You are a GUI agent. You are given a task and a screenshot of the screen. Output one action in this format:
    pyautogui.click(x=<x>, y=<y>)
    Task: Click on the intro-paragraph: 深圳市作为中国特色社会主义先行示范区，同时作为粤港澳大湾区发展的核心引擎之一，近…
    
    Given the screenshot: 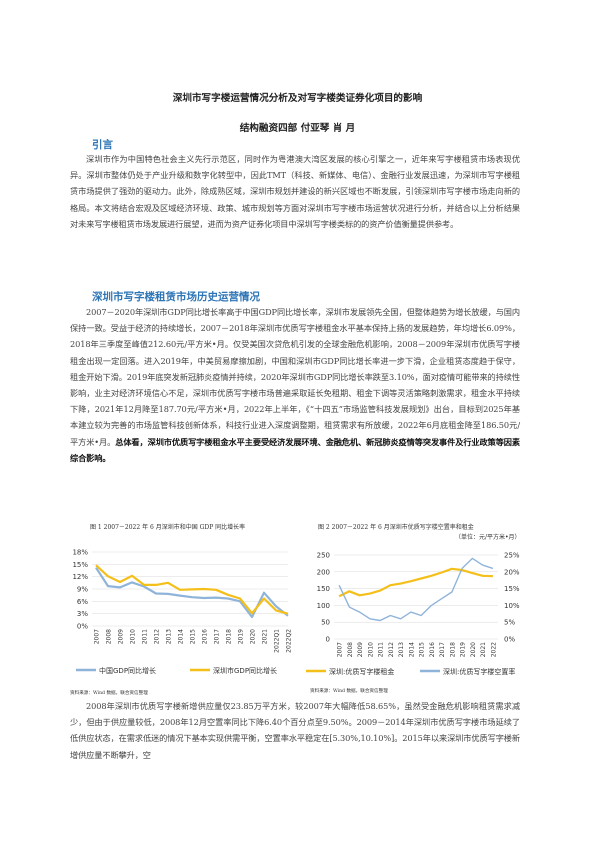 What is the action you would take?
    pyautogui.click(x=295, y=191)
    